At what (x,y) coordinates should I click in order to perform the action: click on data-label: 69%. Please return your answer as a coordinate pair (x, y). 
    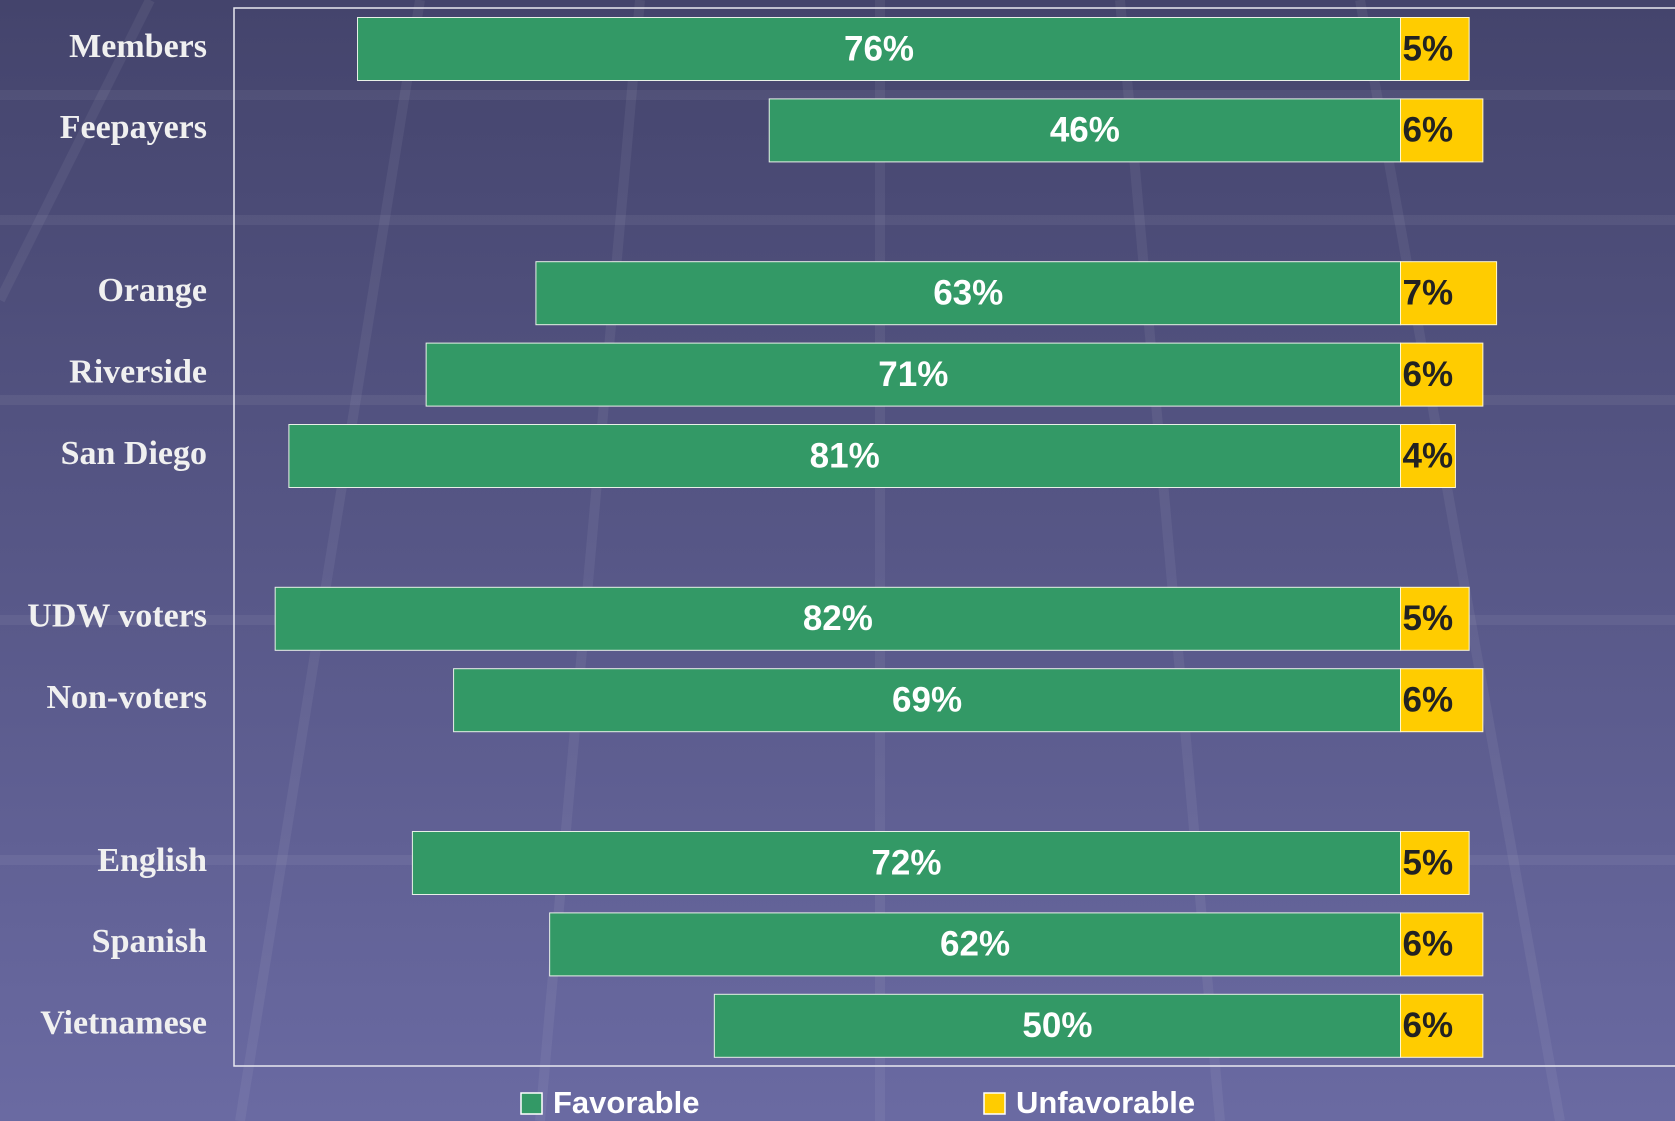
    Looking at the image, I should click on (927, 699).